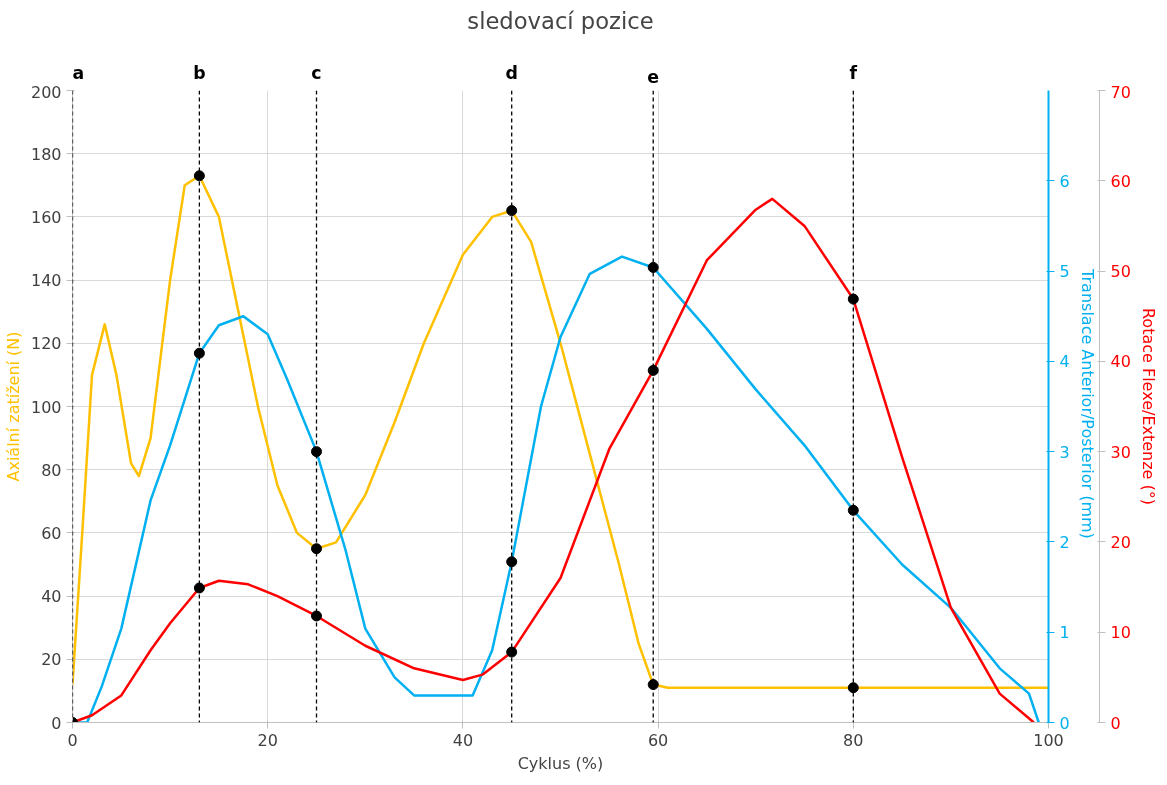 The height and width of the screenshot is (785, 1167). What do you see at coordinates (1120, 452) in the screenshot?
I see `y3-tick-label: 30` at bounding box center [1120, 452].